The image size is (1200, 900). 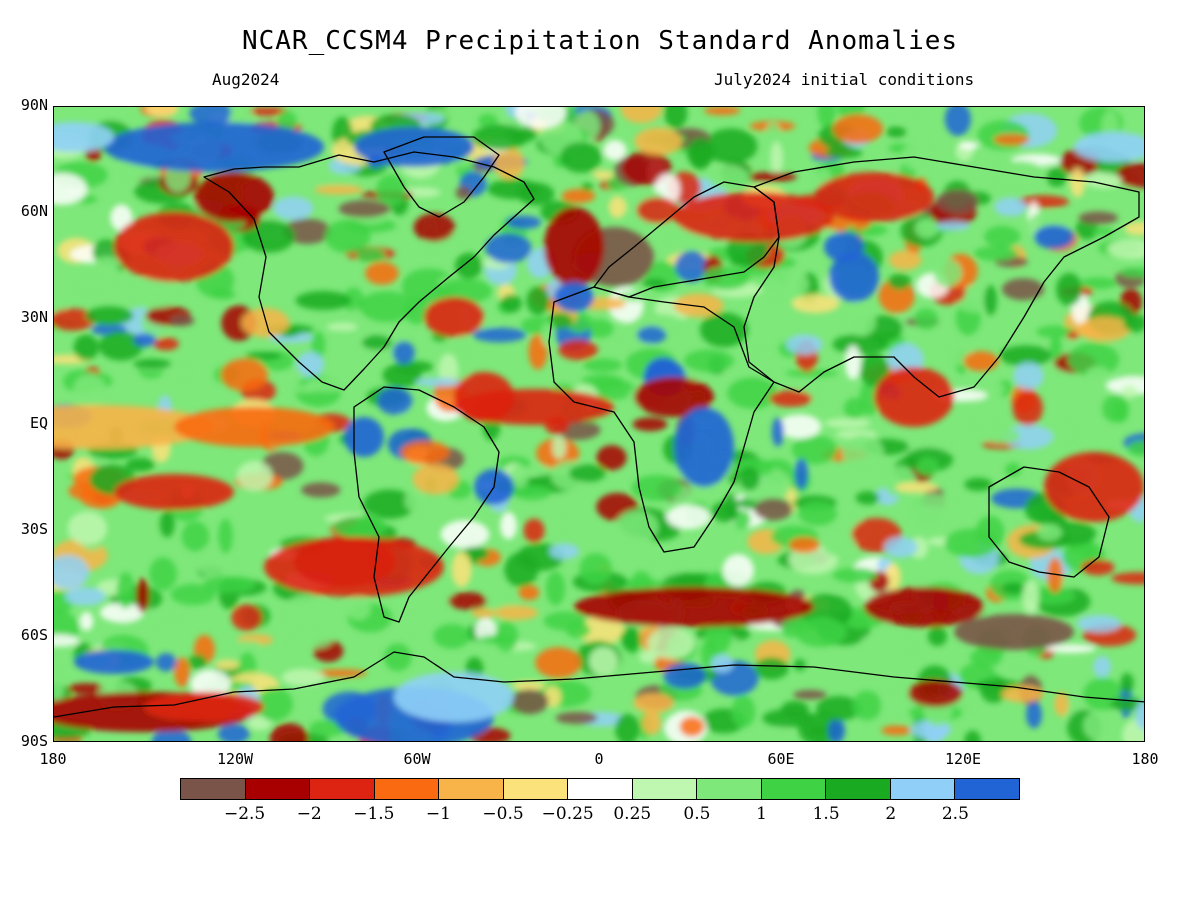 I want to click on lon-label-120w: 120W, so click(x=235, y=759).